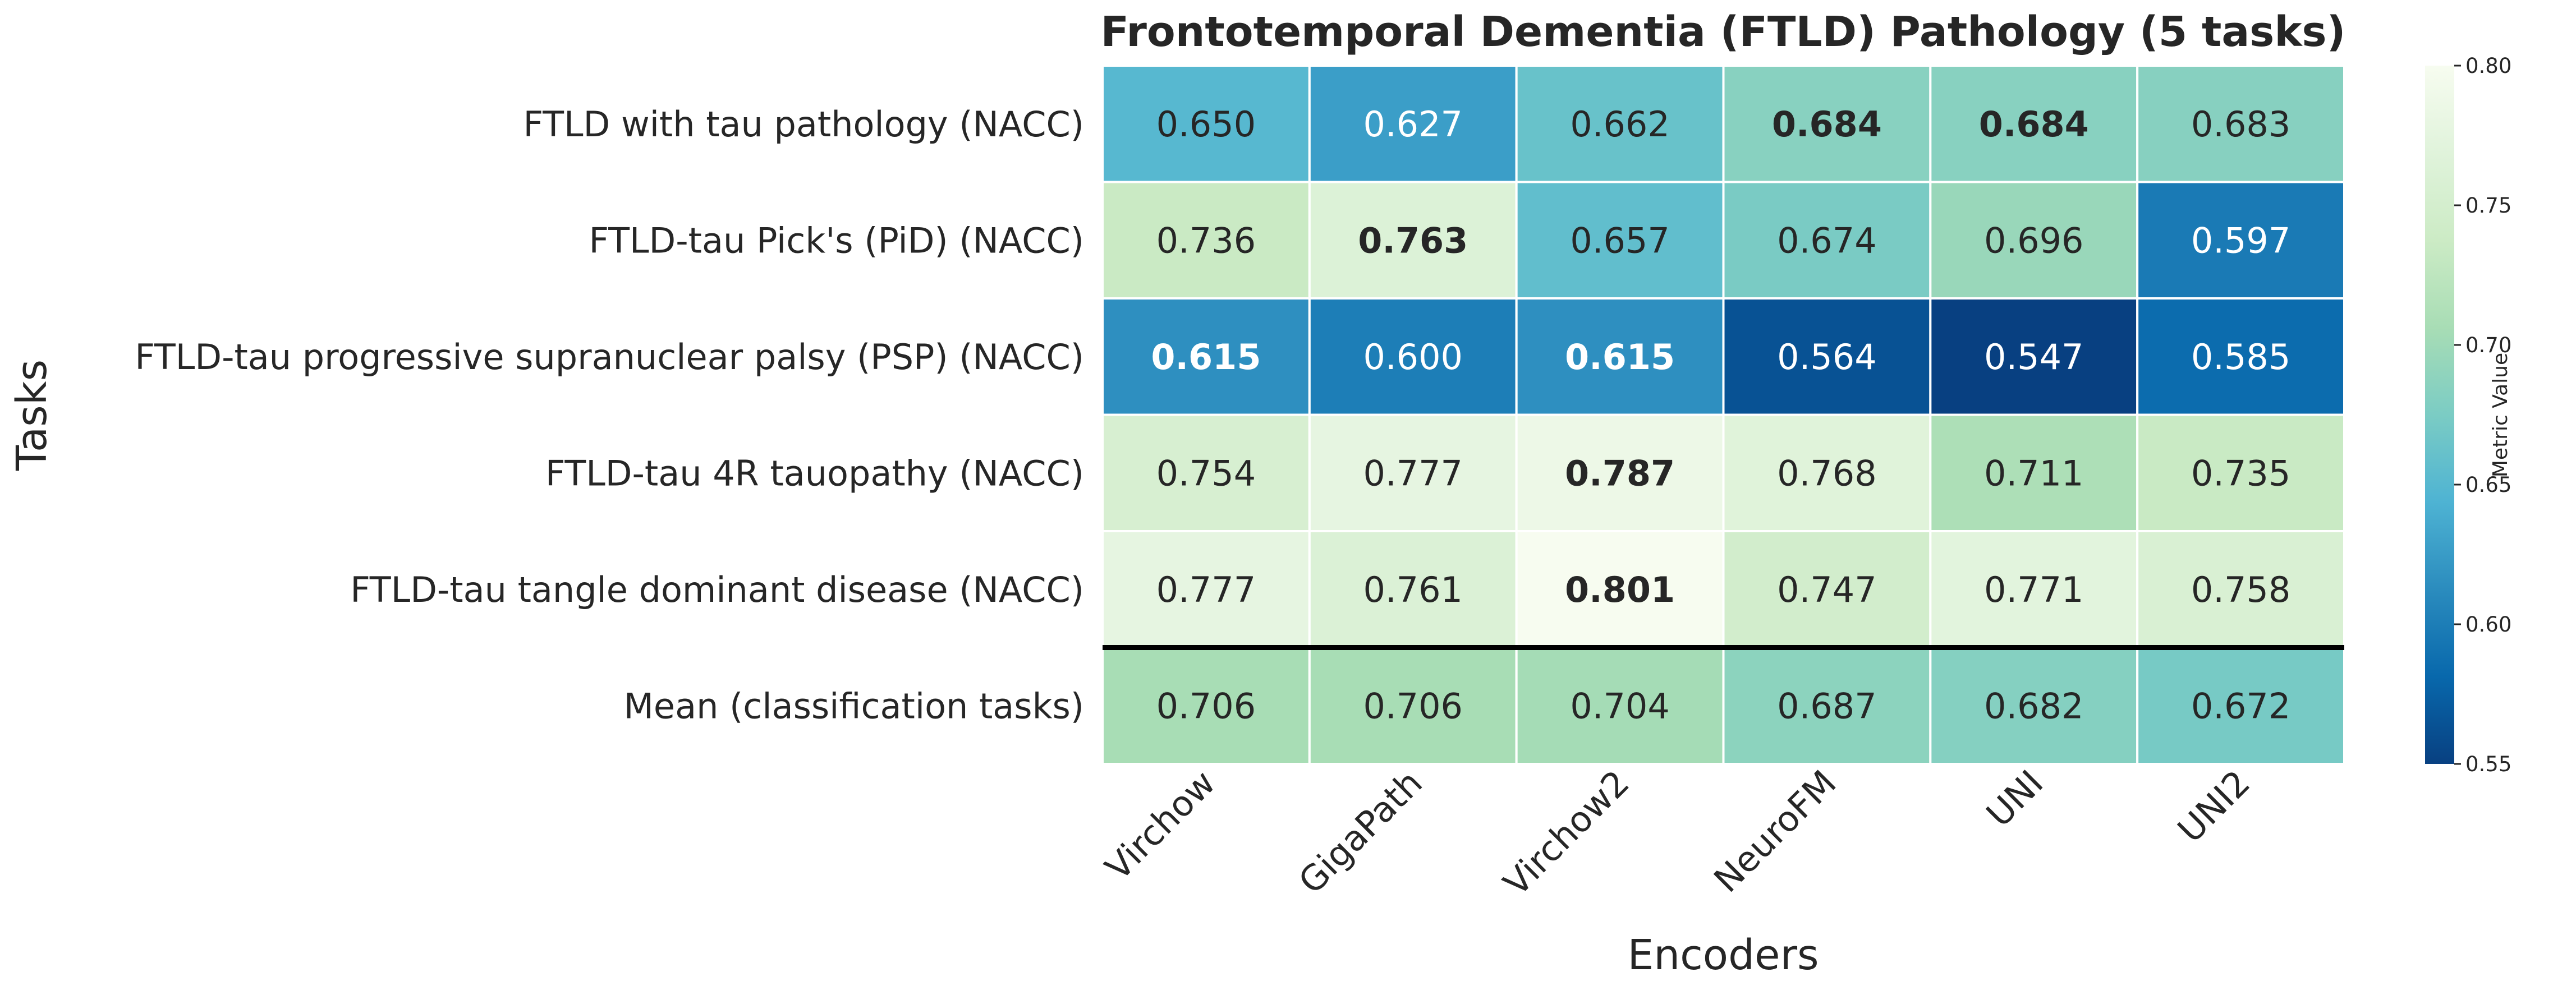  What do you see at coordinates (2034, 240) in the screenshot?
I see `cell-value-label: 0.696` at bounding box center [2034, 240].